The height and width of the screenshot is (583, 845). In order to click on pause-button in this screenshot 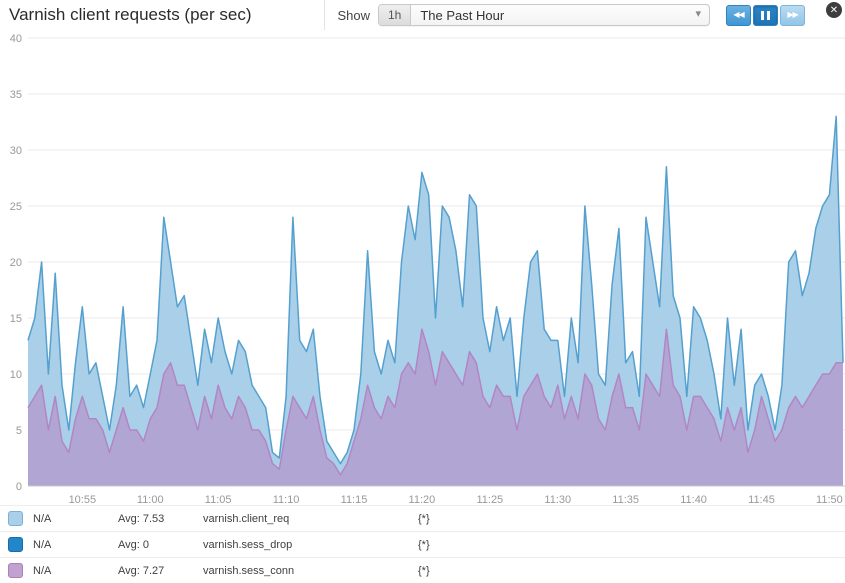, I will do `click(765, 15)`.